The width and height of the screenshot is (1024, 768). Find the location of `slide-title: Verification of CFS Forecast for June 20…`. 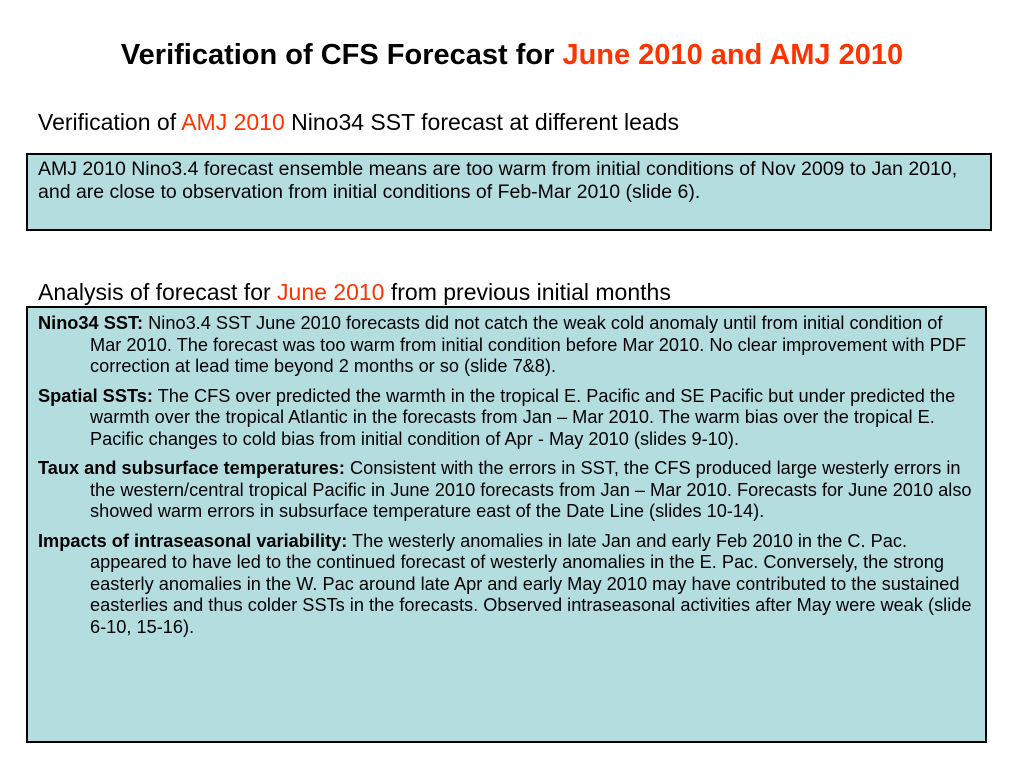

slide-title: Verification of CFS Forecast for June 20… is located at coordinates (512, 55).